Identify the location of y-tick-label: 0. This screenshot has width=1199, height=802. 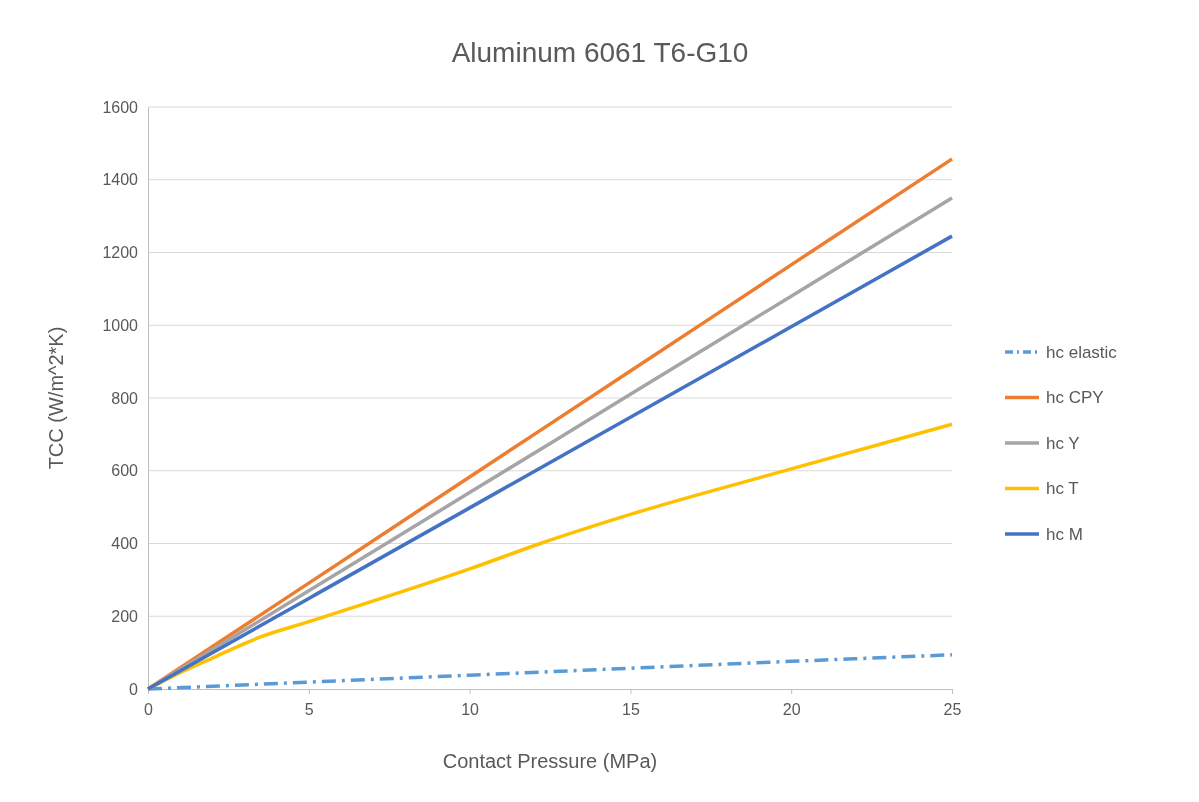
(134, 689).